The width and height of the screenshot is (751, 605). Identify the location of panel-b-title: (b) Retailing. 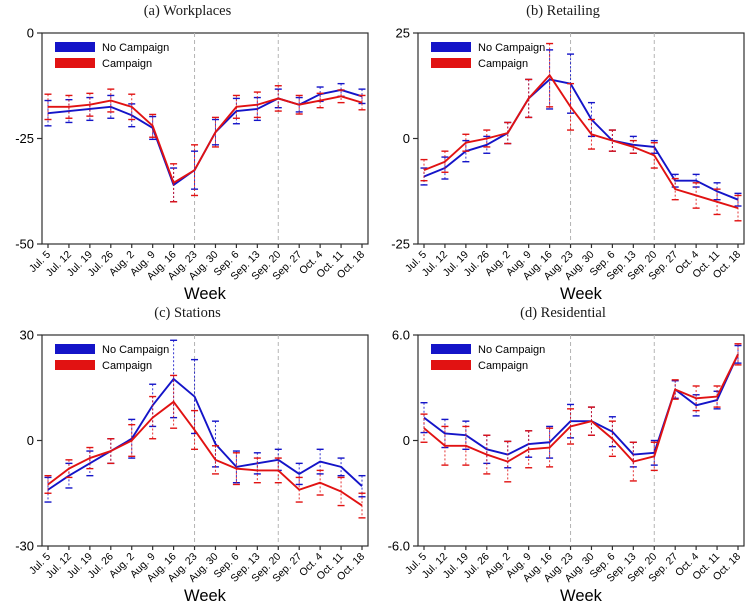
(563, 11).